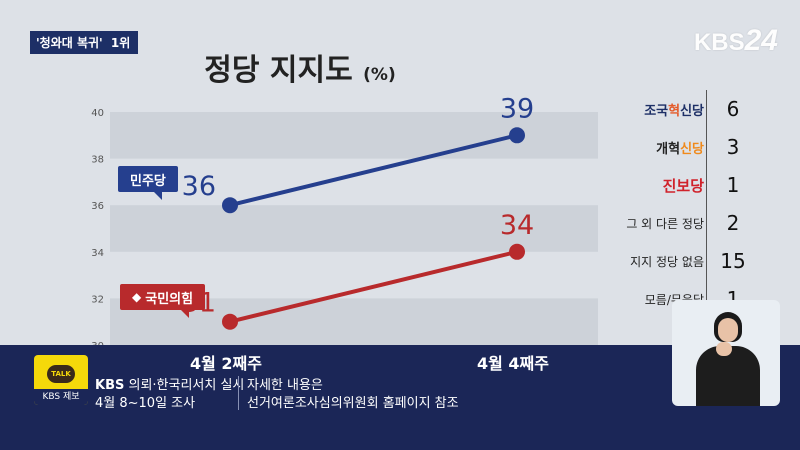 The width and height of the screenshot is (800, 450). What do you see at coordinates (761, 40) in the screenshot?
I see `kbs24-logo-number: 24` at bounding box center [761, 40].